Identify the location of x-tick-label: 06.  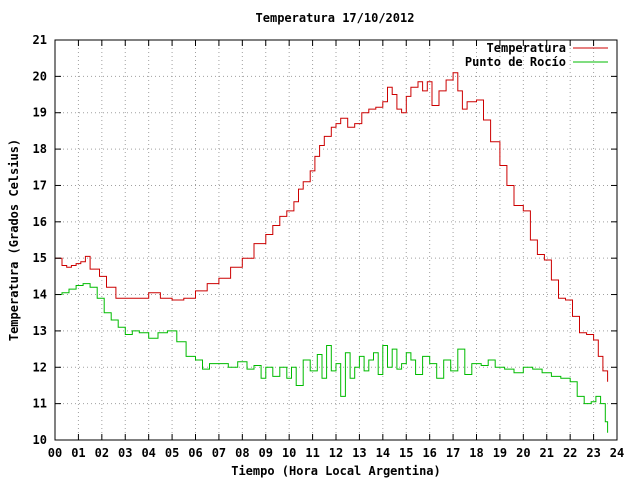
(195, 453).